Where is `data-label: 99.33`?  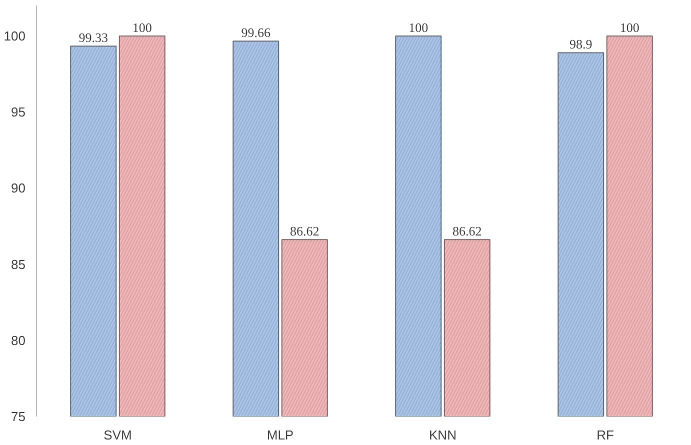 data-label: 99.33 is located at coordinates (93, 38).